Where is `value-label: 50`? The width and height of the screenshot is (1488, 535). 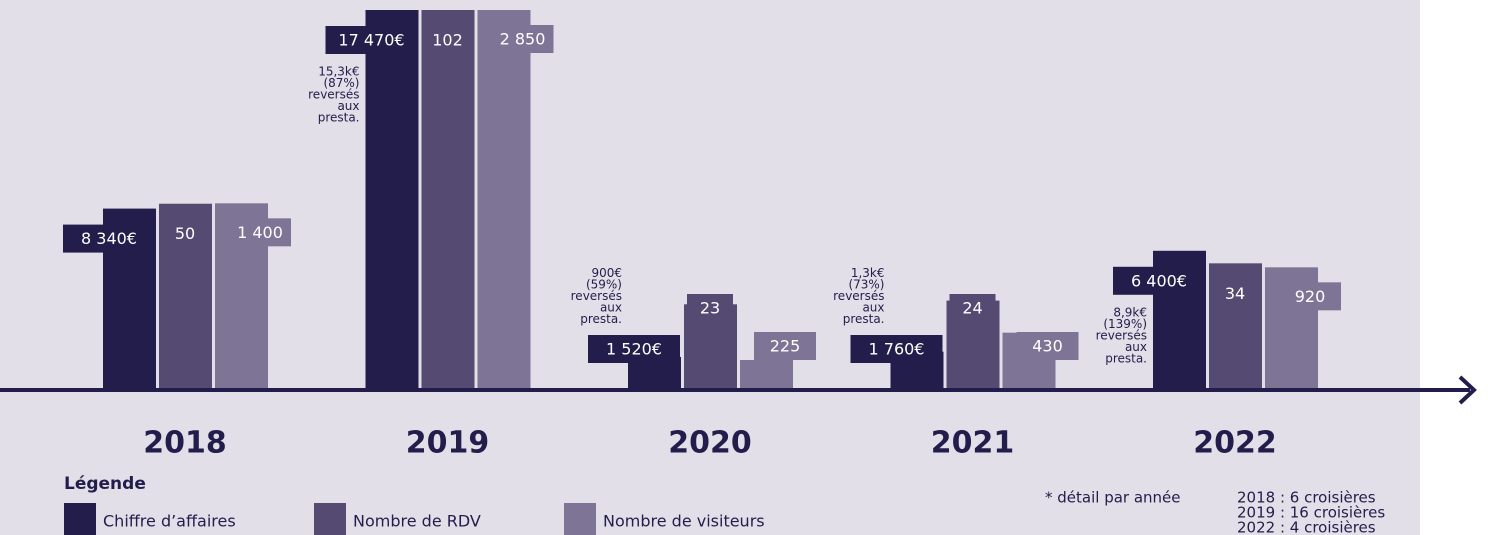
value-label: 50 is located at coordinates (185, 233).